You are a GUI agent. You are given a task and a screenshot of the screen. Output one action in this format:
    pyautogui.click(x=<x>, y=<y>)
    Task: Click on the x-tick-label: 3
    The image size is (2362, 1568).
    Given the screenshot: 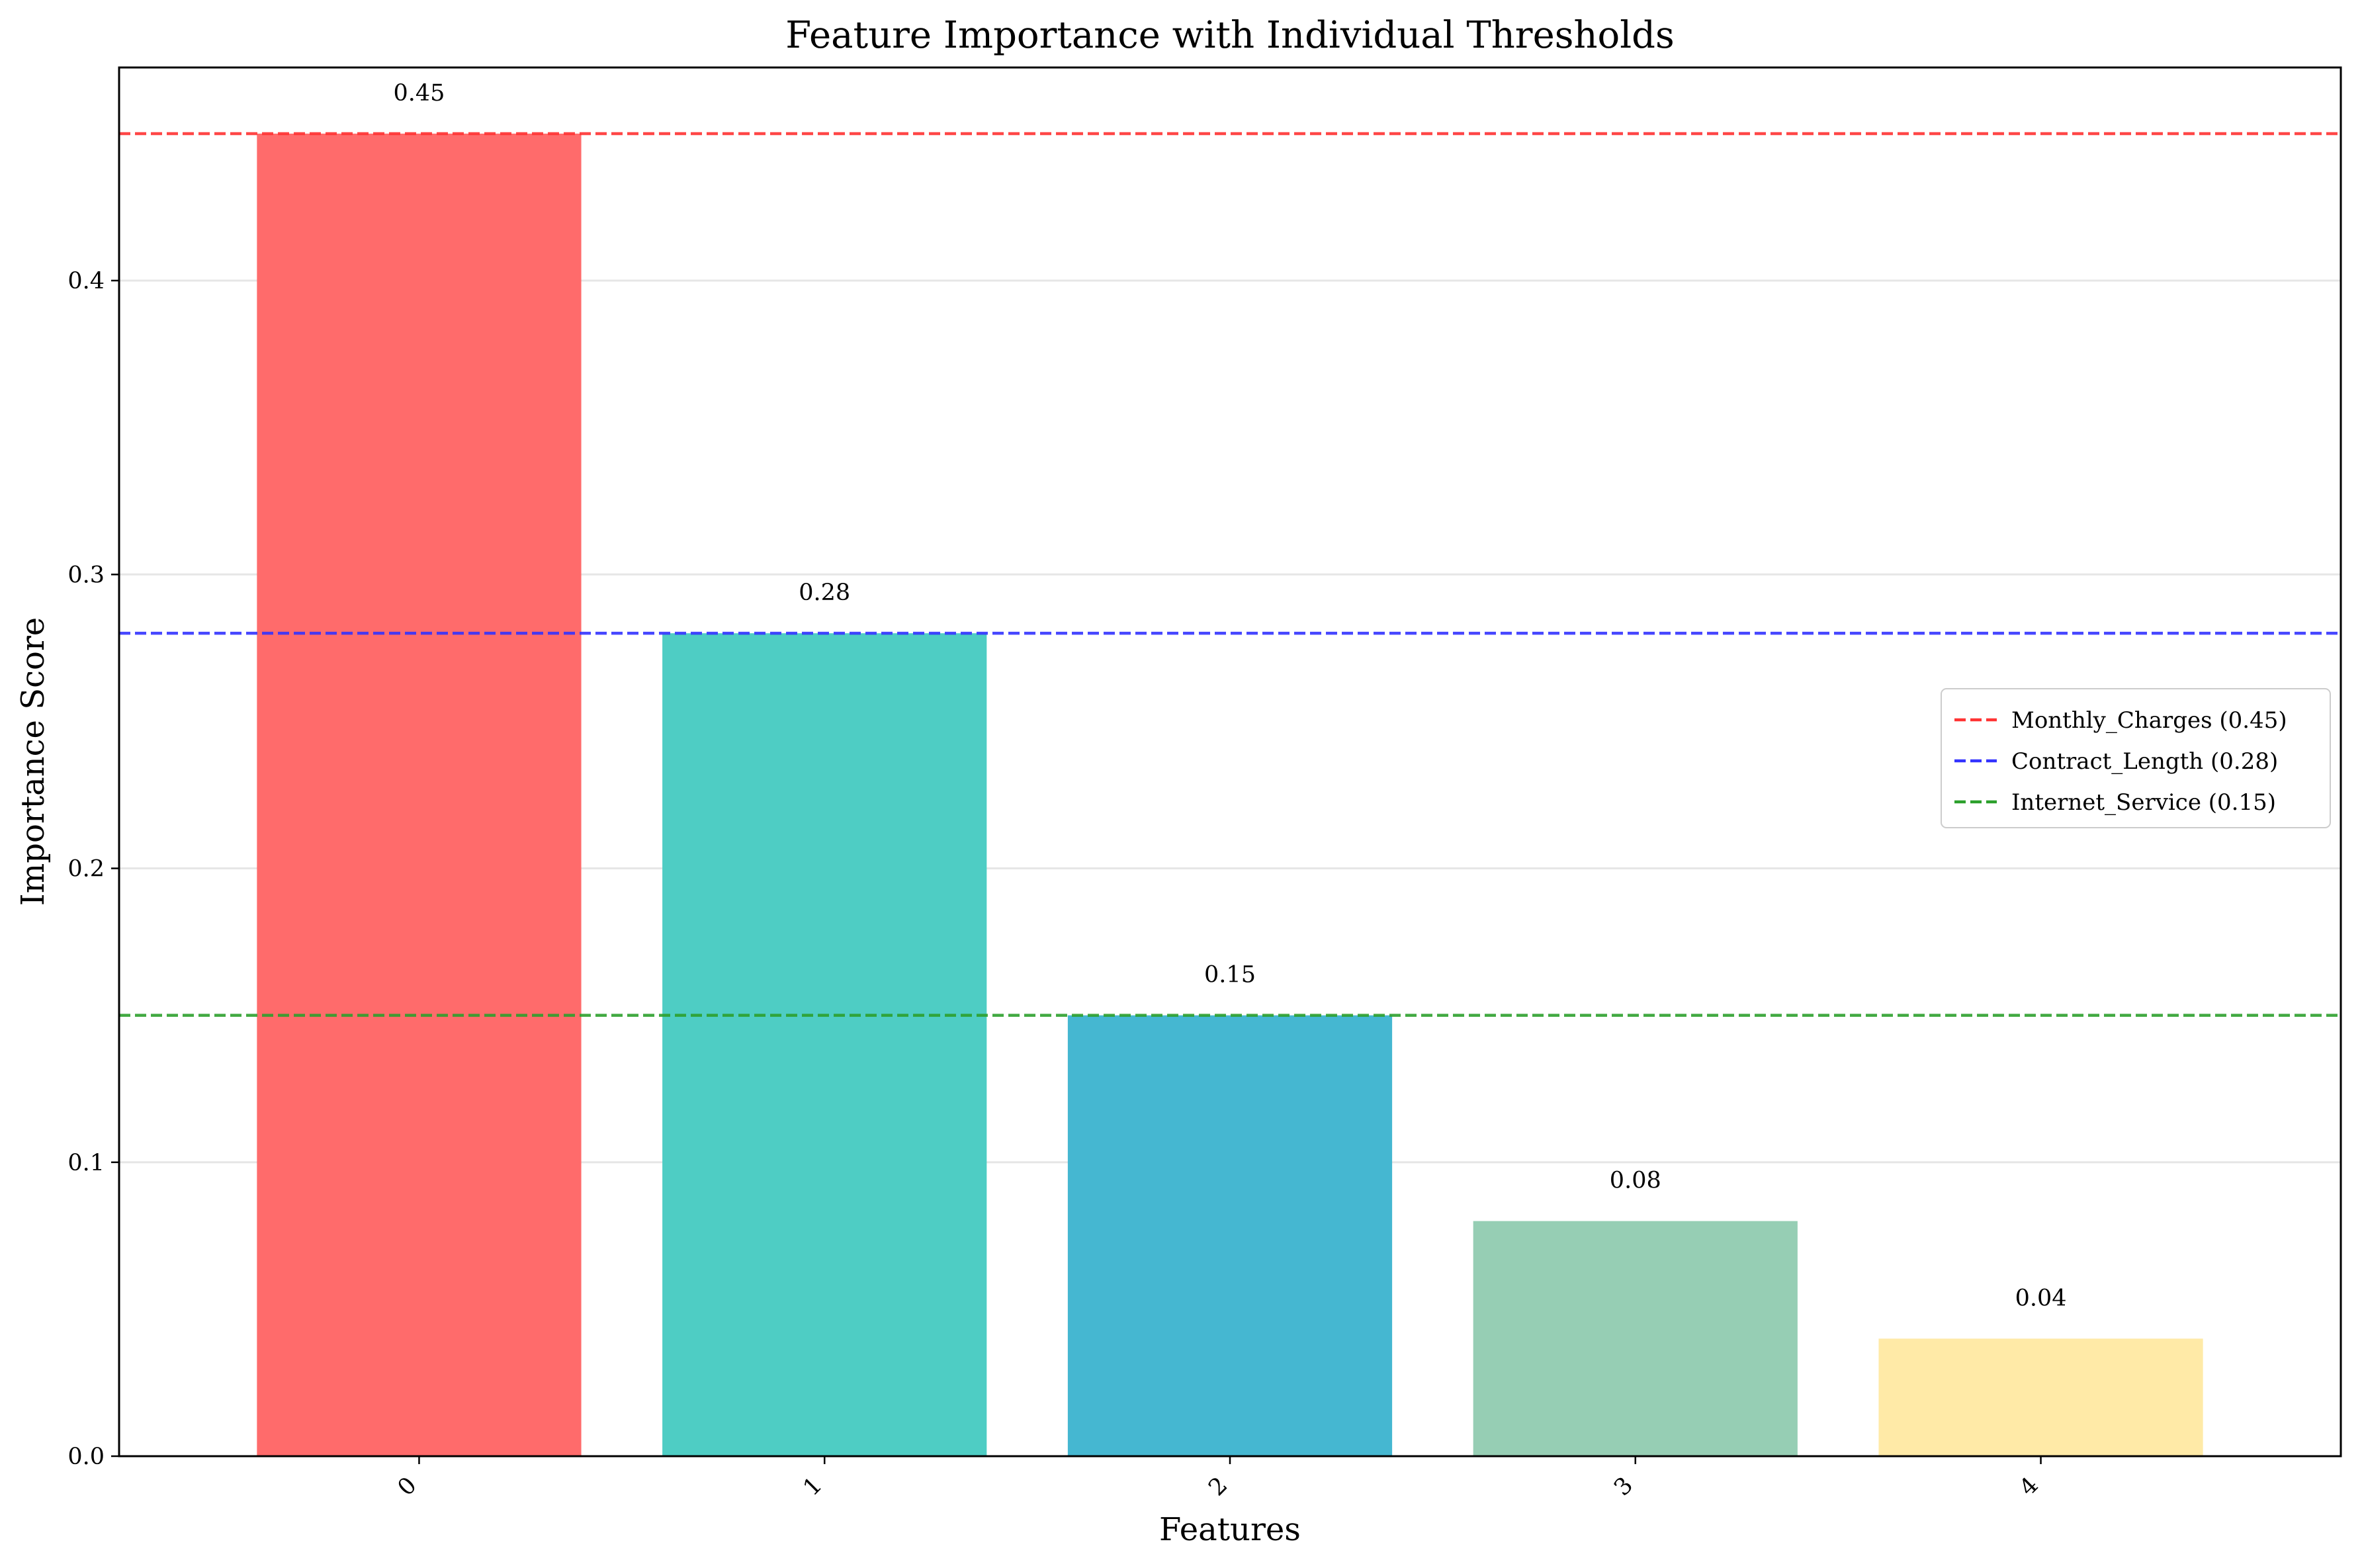 What is the action you would take?
    pyautogui.click(x=1623, y=1486)
    